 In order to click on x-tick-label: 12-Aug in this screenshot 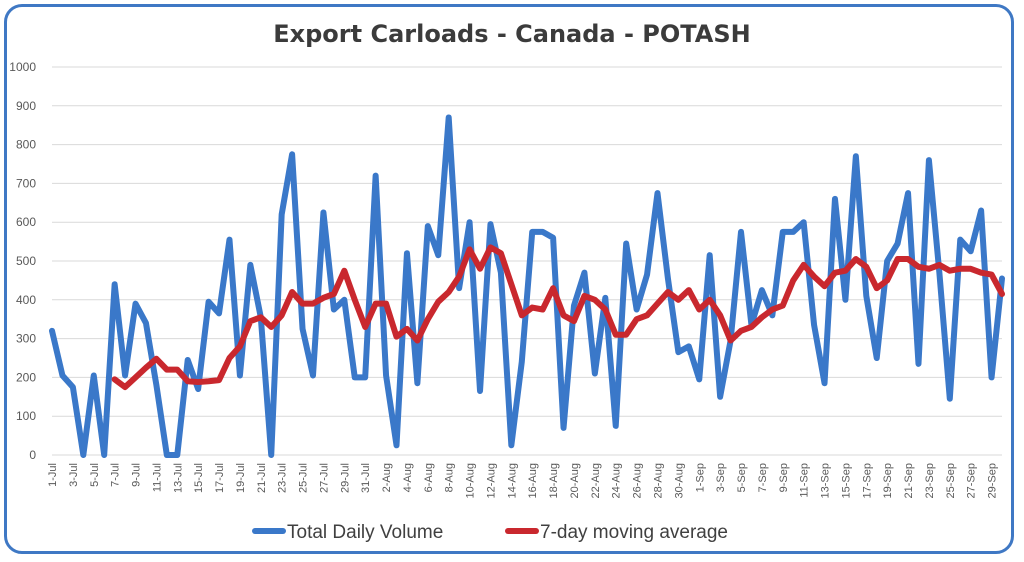, I will do `click(491, 480)`.